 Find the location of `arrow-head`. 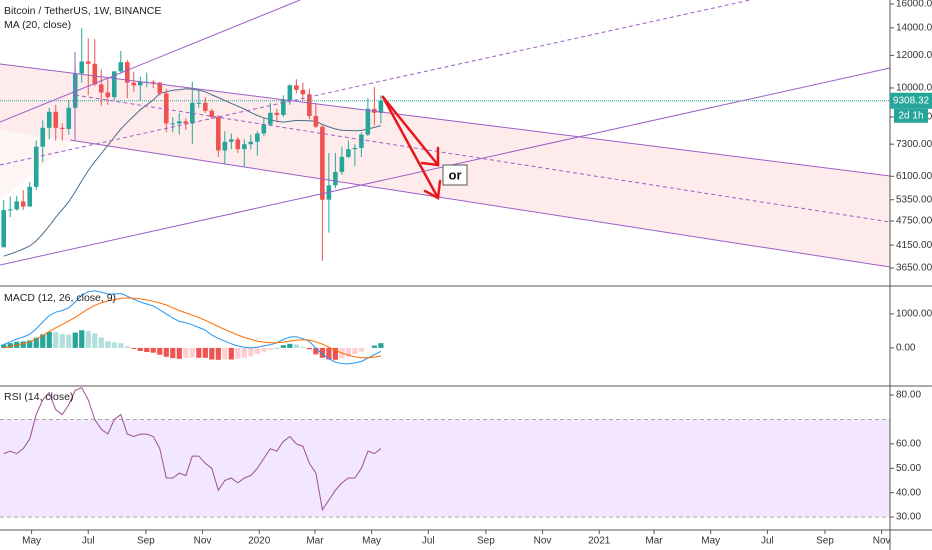

arrow-head is located at coordinates (432, 189).